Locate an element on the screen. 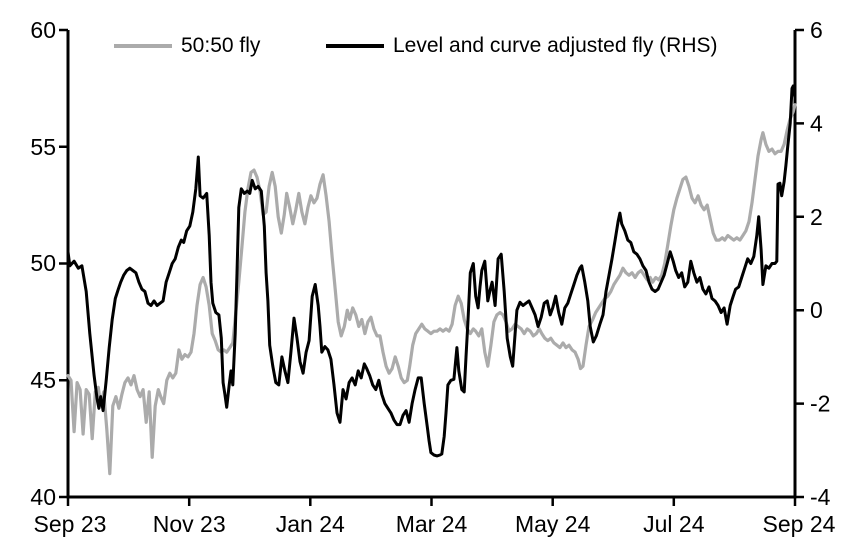  legend-label-5050-fly: 50:50 fly is located at coordinates (221, 45).